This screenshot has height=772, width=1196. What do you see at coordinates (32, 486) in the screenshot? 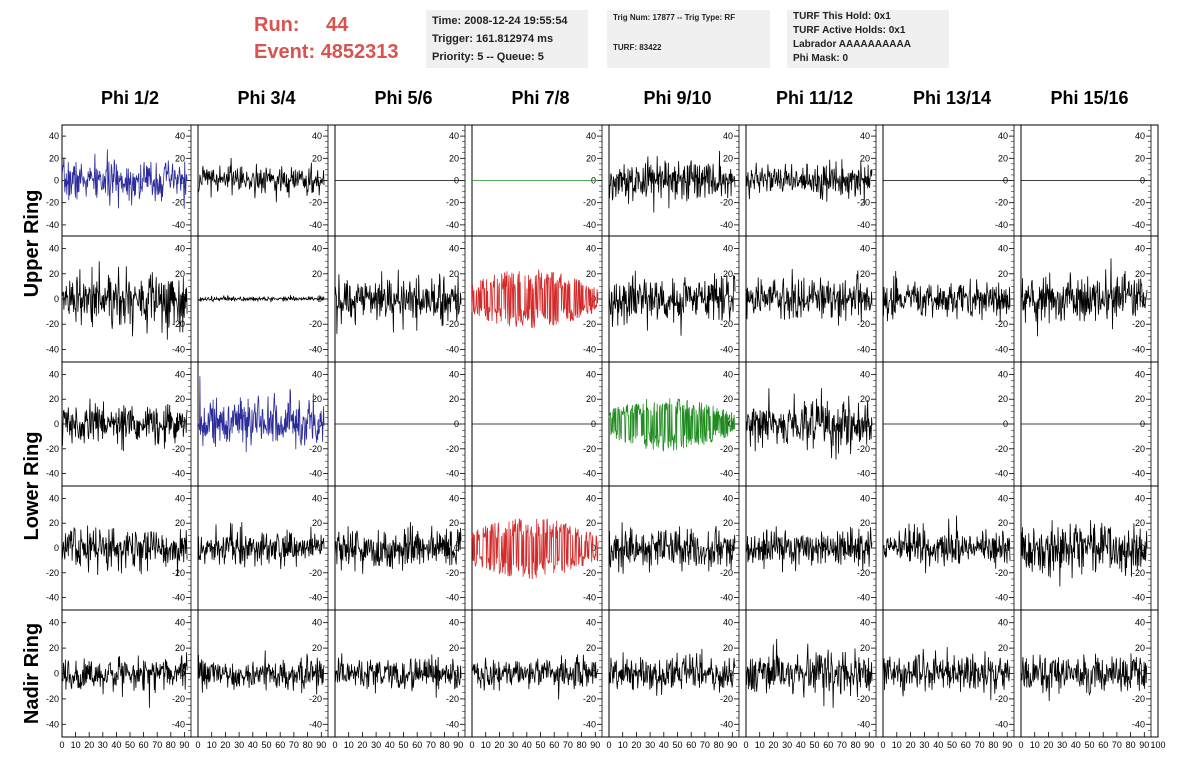
I see `ring-label: Lower Ring` at bounding box center [32, 486].